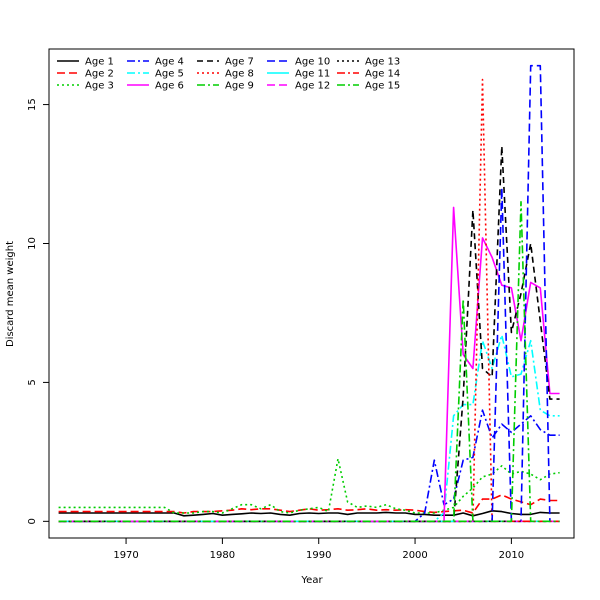  What do you see at coordinates (382, 86) in the screenshot?
I see `legend-label: Age 15` at bounding box center [382, 86].